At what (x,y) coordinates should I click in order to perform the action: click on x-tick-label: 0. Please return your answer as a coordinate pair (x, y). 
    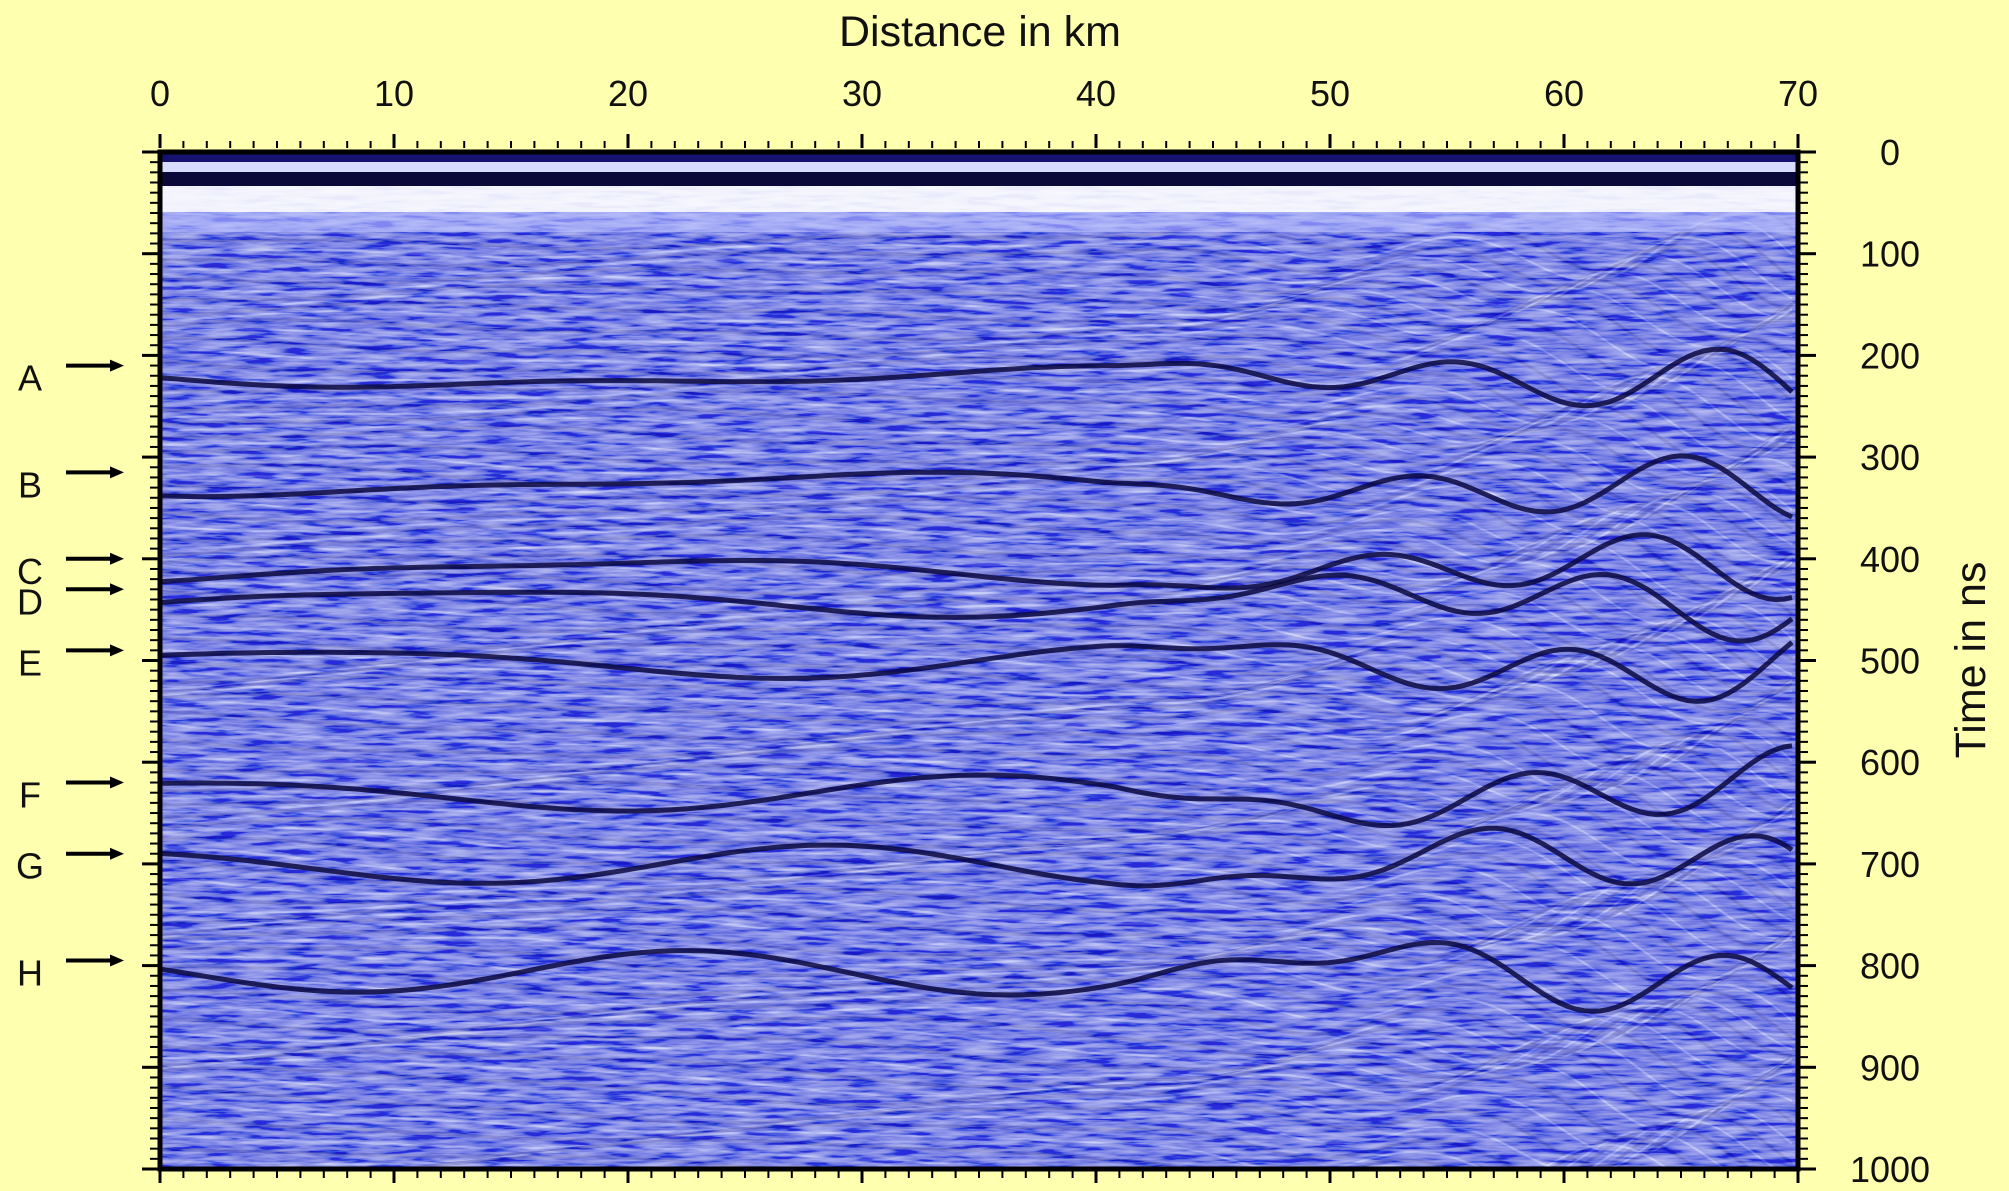
    Looking at the image, I should click on (160, 93).